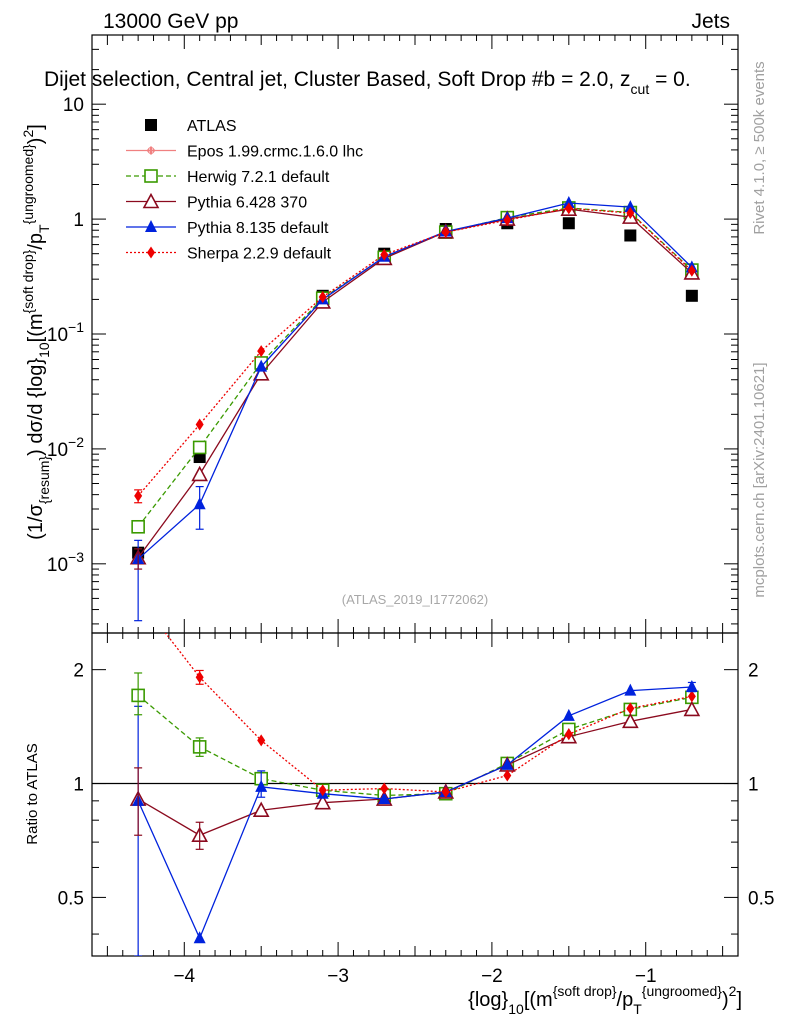 The width and height of the screenshot is (786, 1024). I want to click on legend-entry-pythia-6-428-370-label: Pythia 6.428 370, so click(247, 203).